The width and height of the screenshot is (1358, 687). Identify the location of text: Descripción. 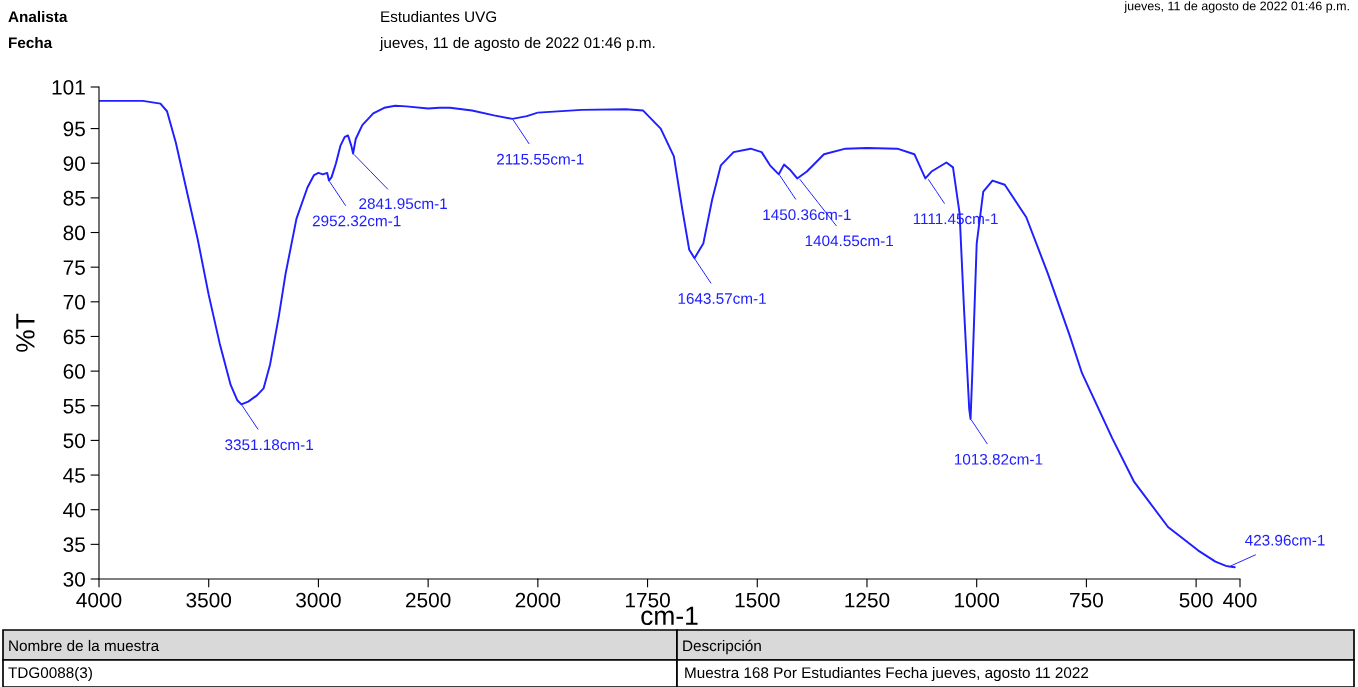
(722, 647).